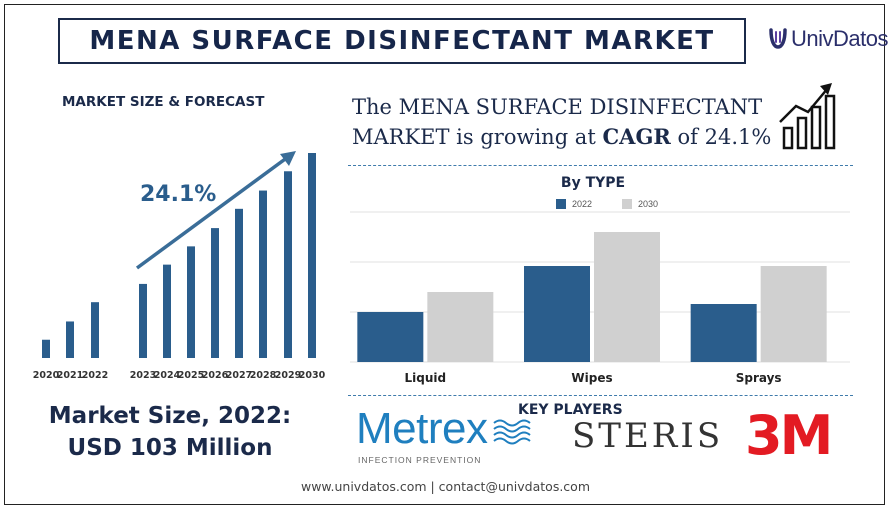  Describe the element at coordinates (170, 416) in the screenshot. I see `market-size-line1: Market Size, 2022:` at that location.